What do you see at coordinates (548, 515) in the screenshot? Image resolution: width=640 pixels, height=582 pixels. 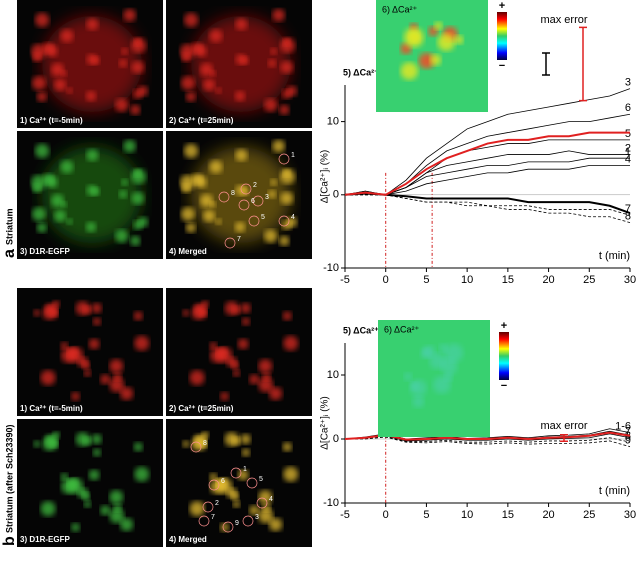 I see `x-tick-label: 20` at bounding box center [548, 515].